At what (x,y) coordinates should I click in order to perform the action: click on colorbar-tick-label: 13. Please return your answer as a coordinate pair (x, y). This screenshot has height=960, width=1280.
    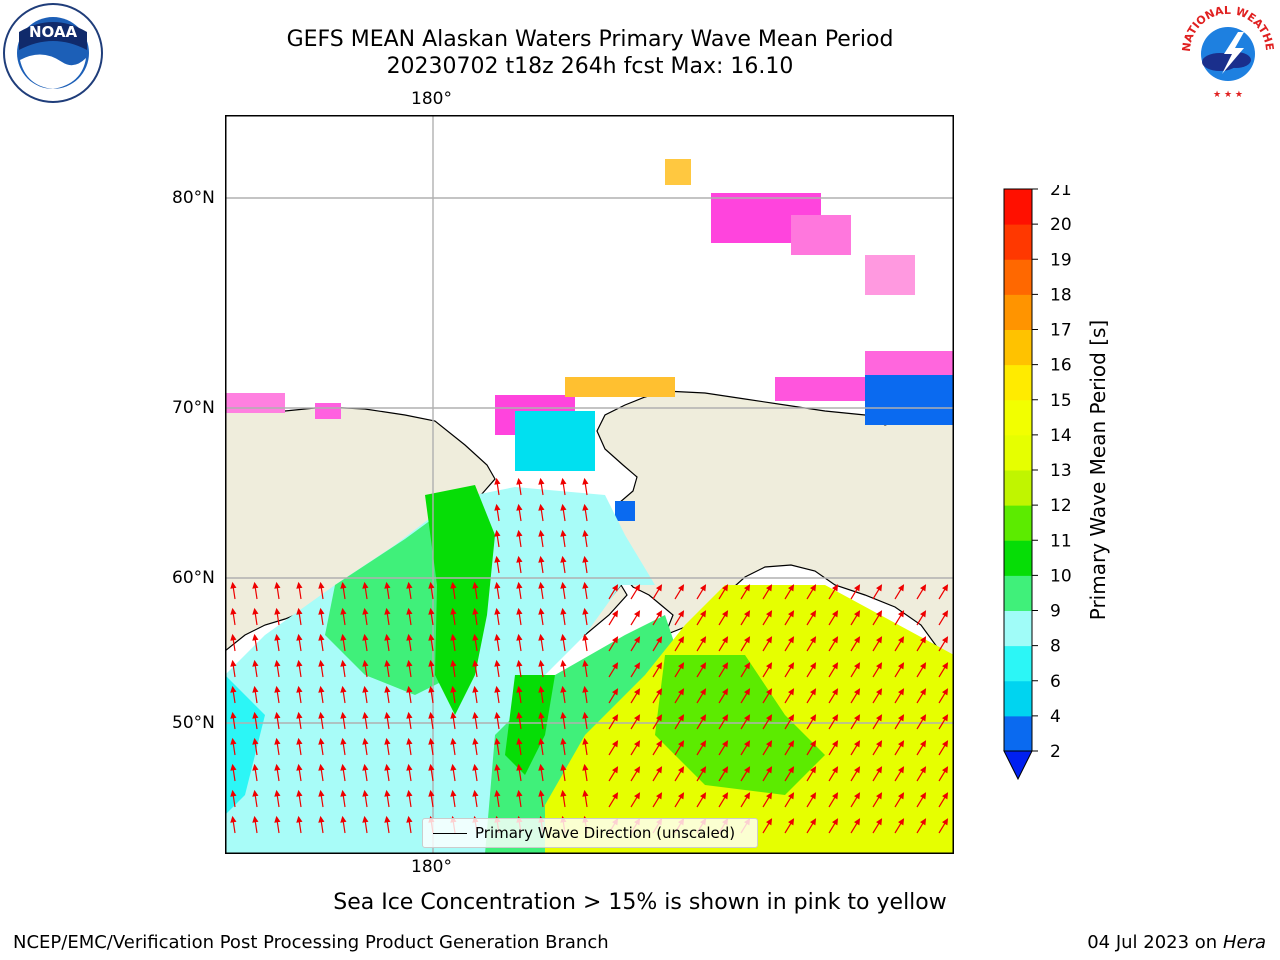
    Looking at the image, I should click on (1061, 471).